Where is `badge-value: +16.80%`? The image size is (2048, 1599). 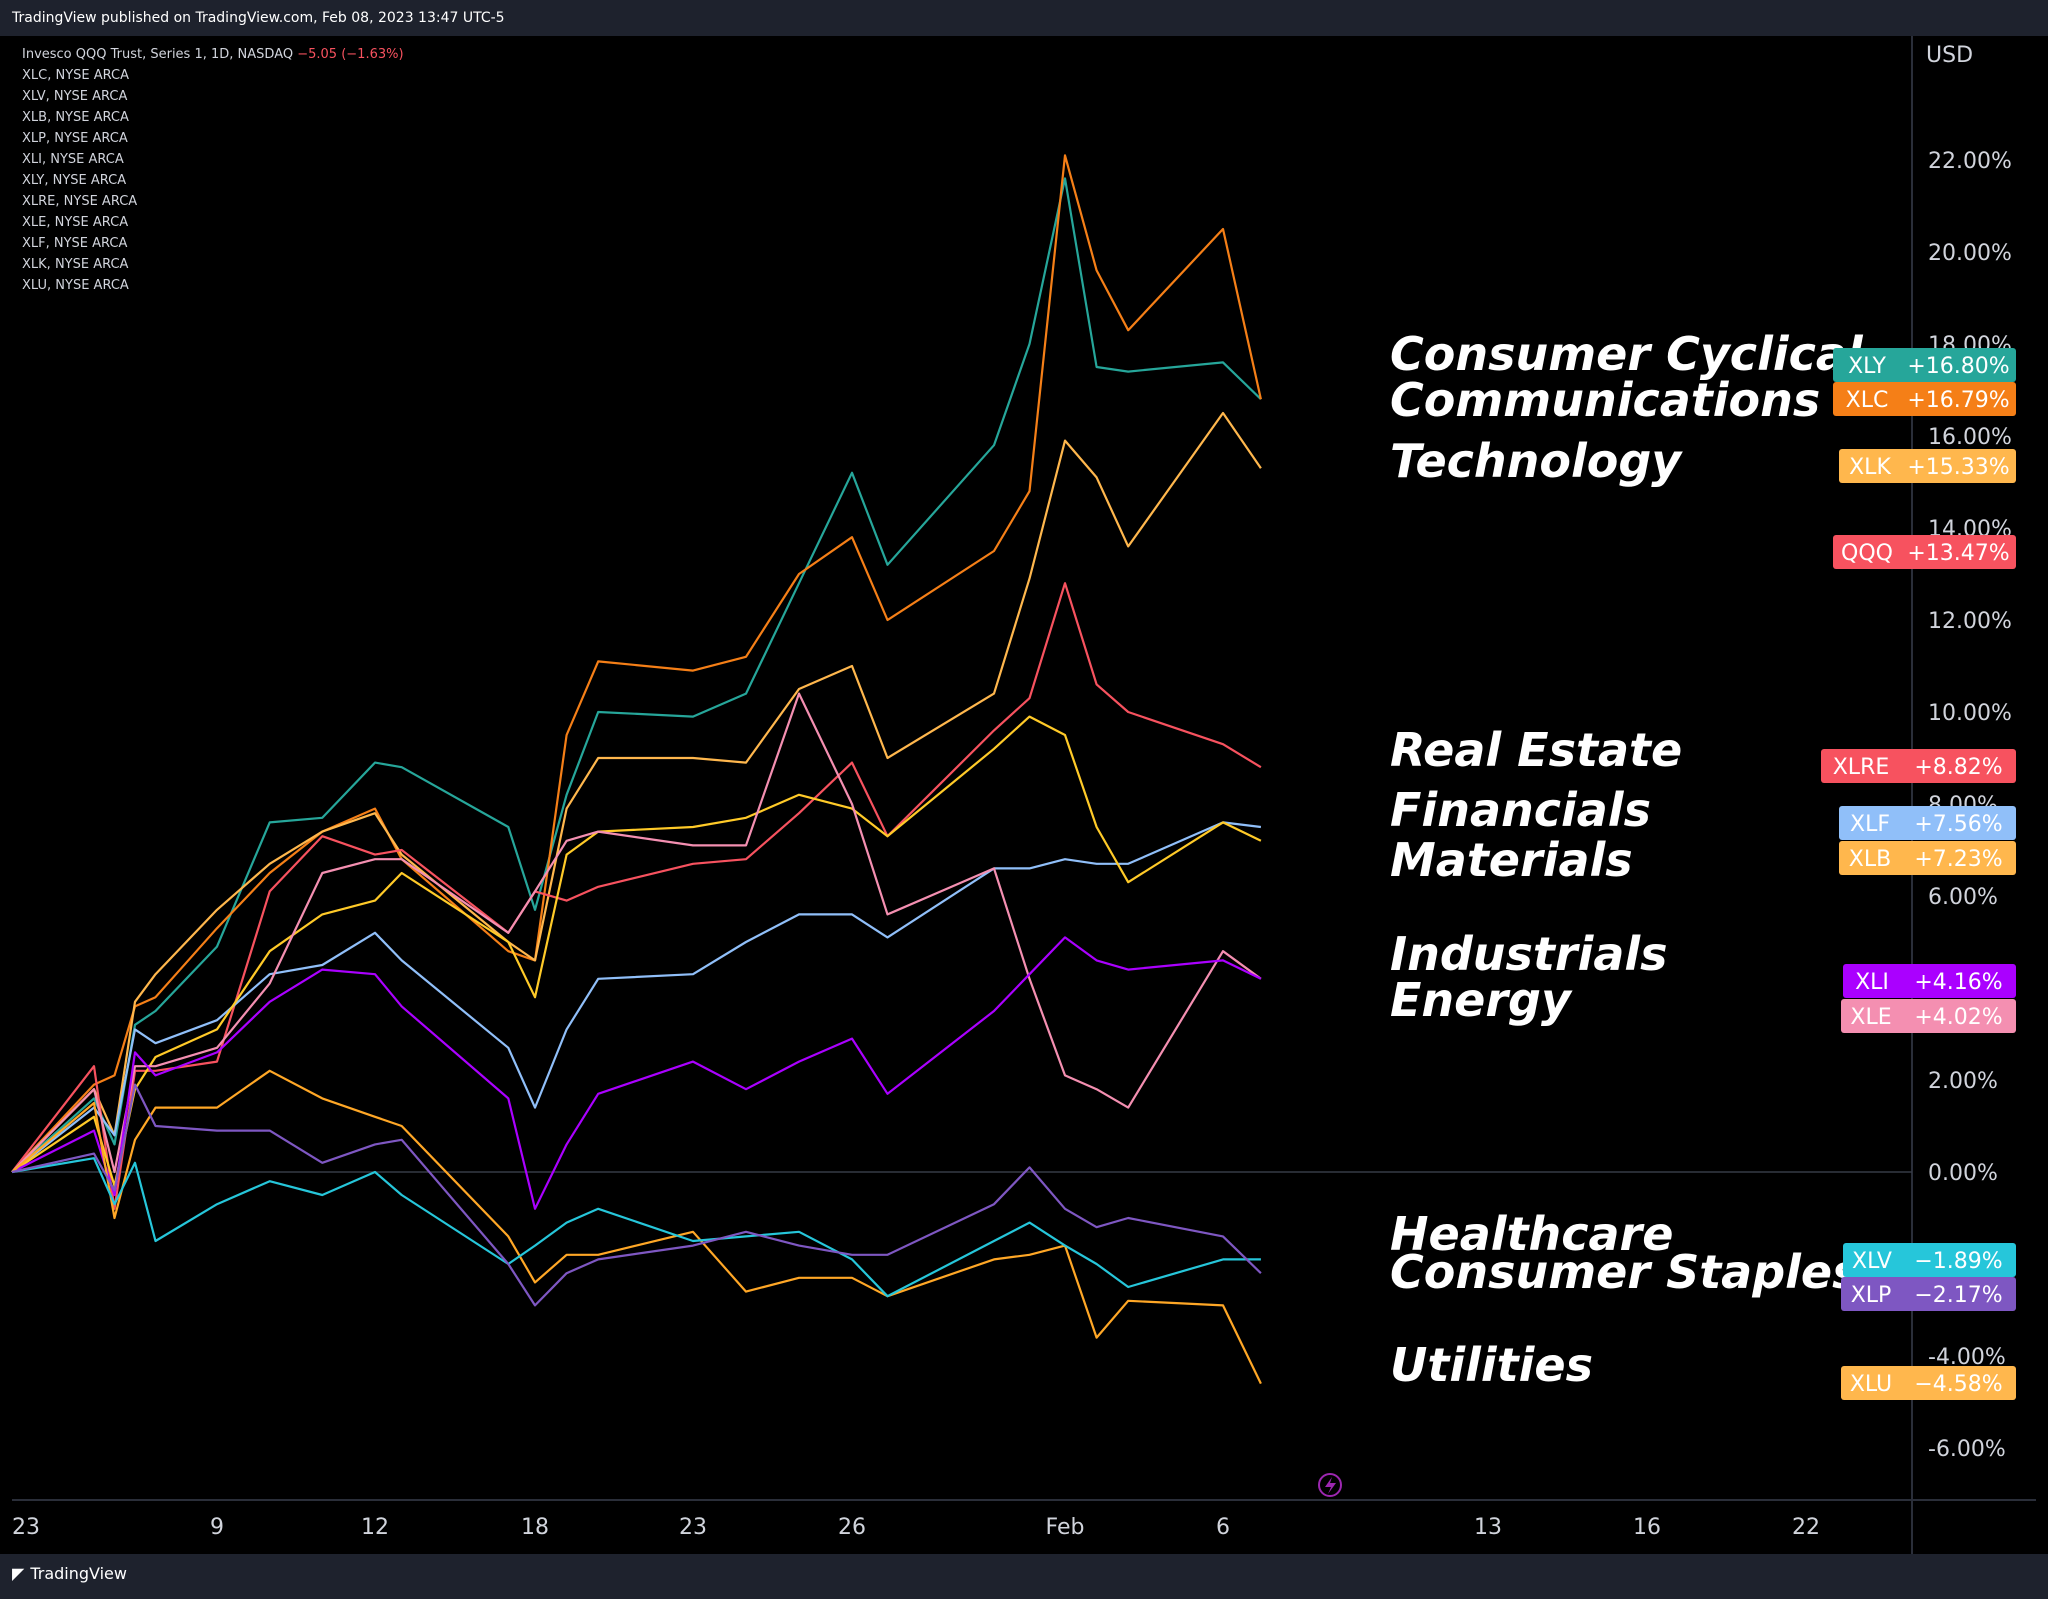
badge-value: +16.80% is located at coordinates (1958, 366).